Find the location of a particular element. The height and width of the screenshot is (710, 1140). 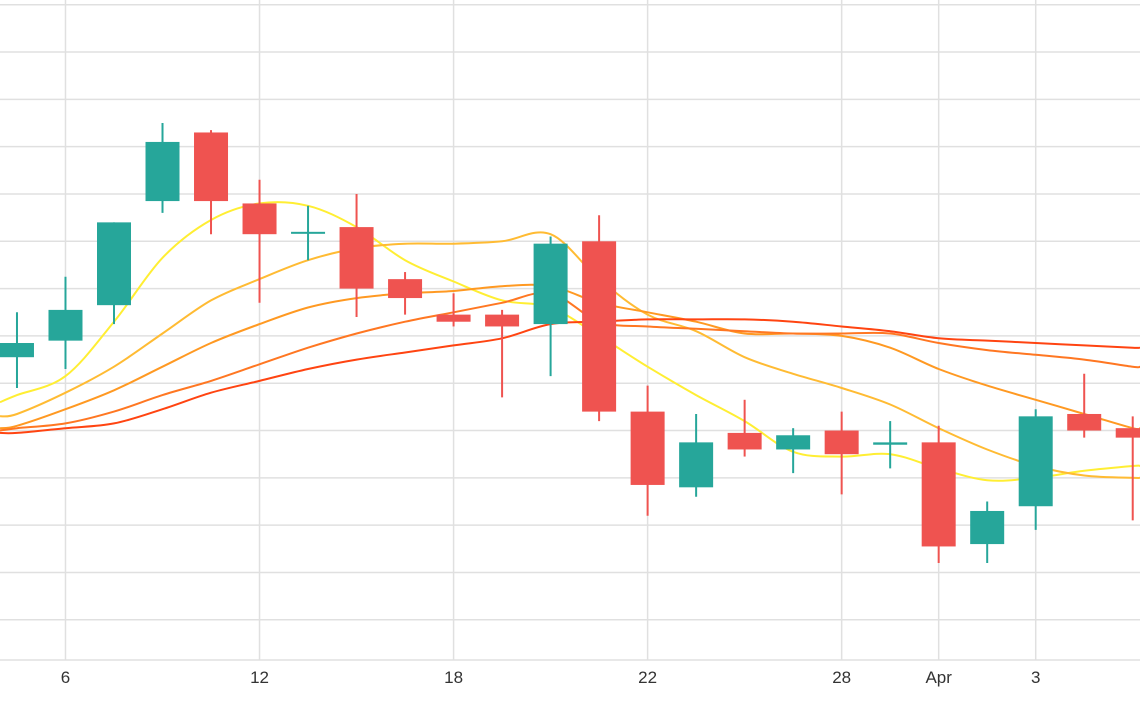

x-tick-label: 12 is located at coordinates (259, 677).